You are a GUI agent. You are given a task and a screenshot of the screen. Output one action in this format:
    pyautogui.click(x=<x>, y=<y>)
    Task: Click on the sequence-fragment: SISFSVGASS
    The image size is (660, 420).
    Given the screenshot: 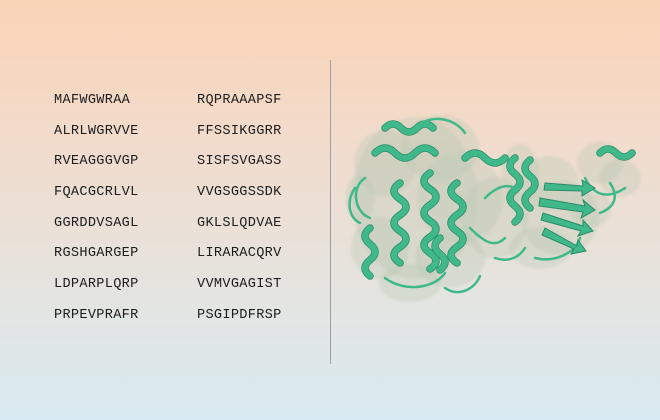 What is the action you would take?
    pyautogui.click(x=239, y=162)
    